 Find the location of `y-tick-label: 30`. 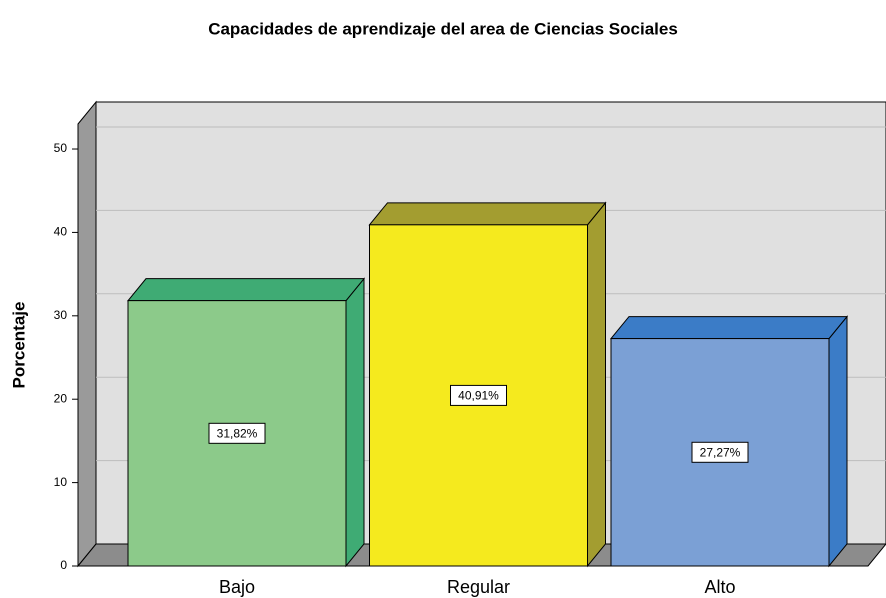

y-tick-label: 30 is located at coordinates (61, 315).